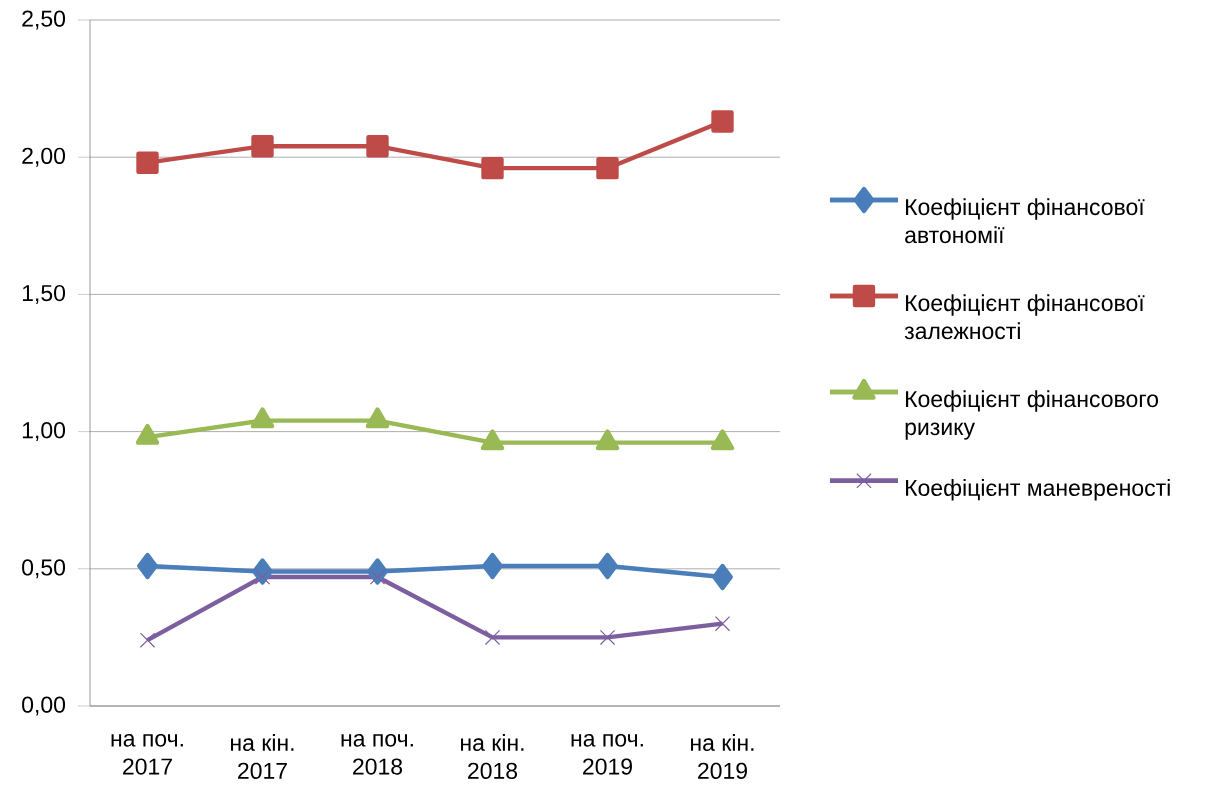  What do you see at coordinates (607, 754) in the screenshot?
I see `x-tick-label: на поч. 2019` at bounding box center [607, 754].